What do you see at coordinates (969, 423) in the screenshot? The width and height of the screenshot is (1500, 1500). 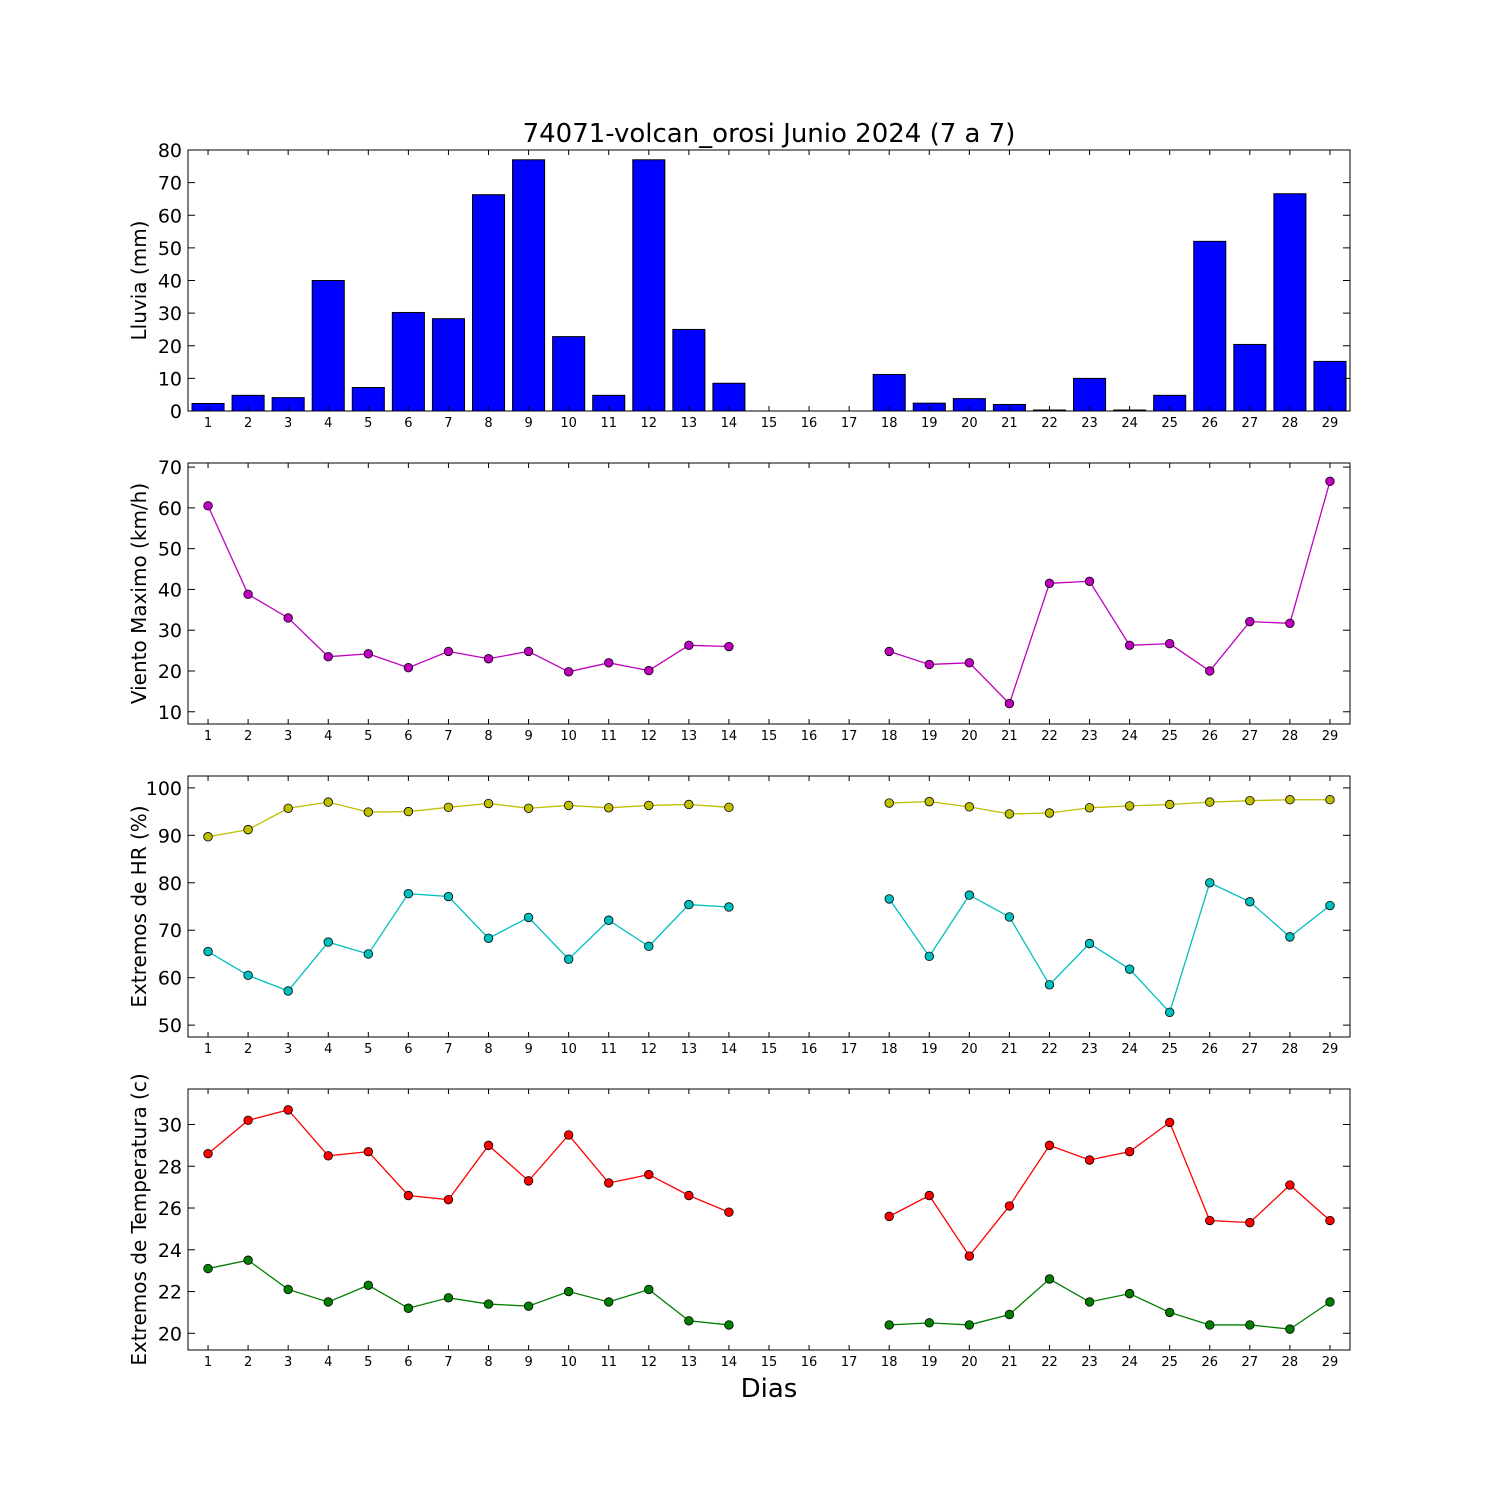 I see `x-tick-label: 20` at bounding box center [969, 423].